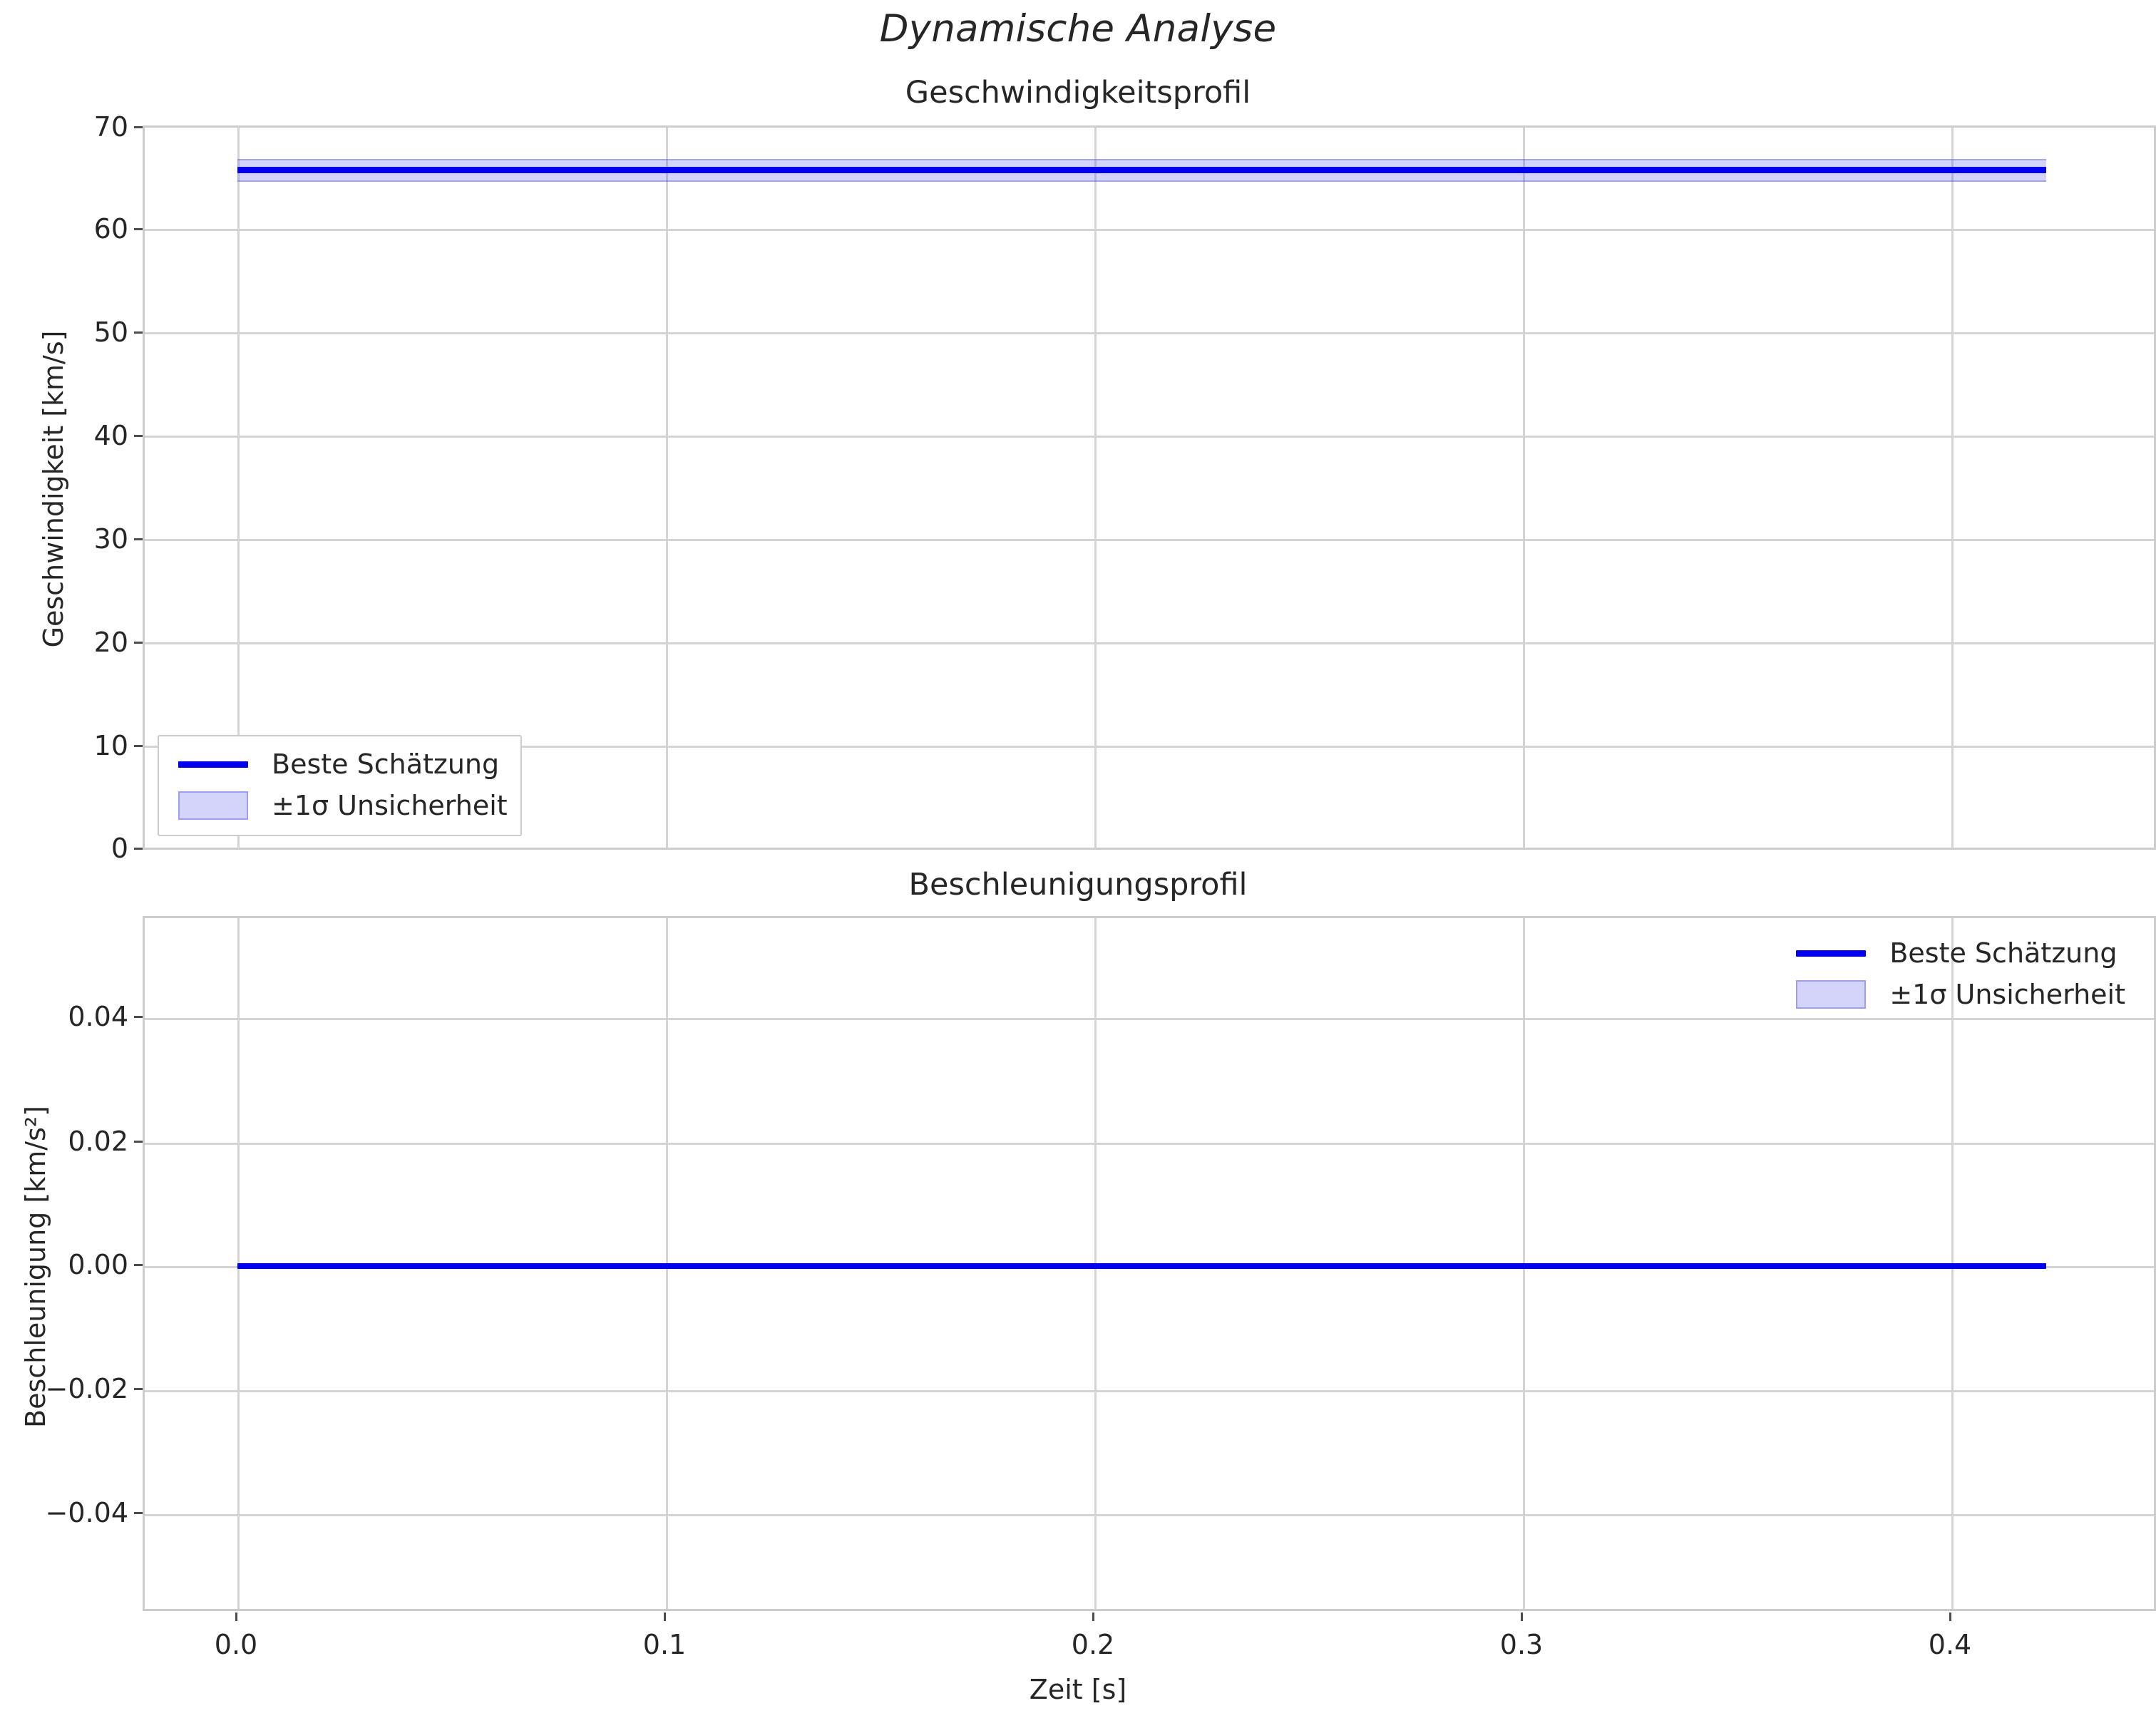 The height and width of the screenshot is (1728, 2156). What do you see at coordinates (1149, 1019) in the screenshot?
I see `ax2-gridline-h-0.04` at bounding box center [1149, 1019].